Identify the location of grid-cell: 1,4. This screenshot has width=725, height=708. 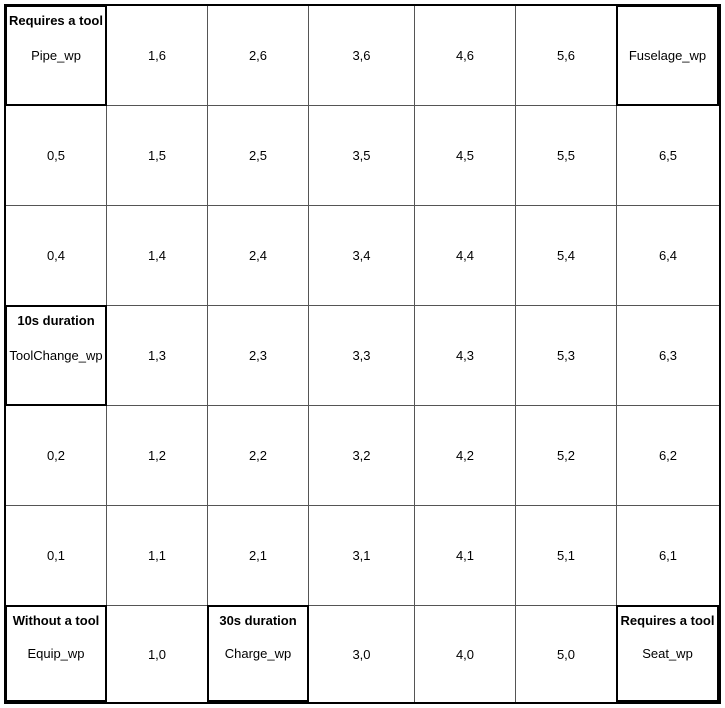
(157, 256).